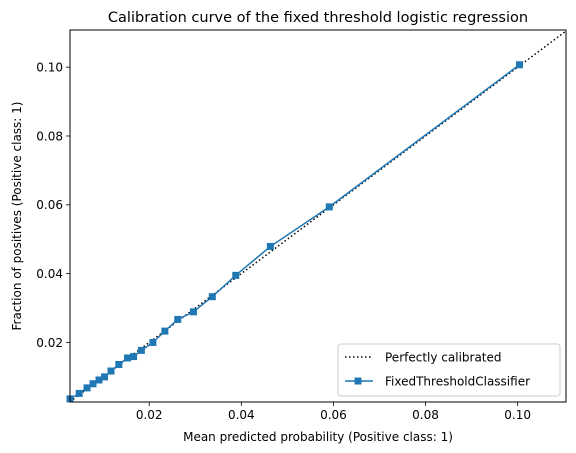  What do you see at coordinates (49, 274) in the screenshot?
I see `y-tick-label: 0.04` at bounding box center [49, 274].